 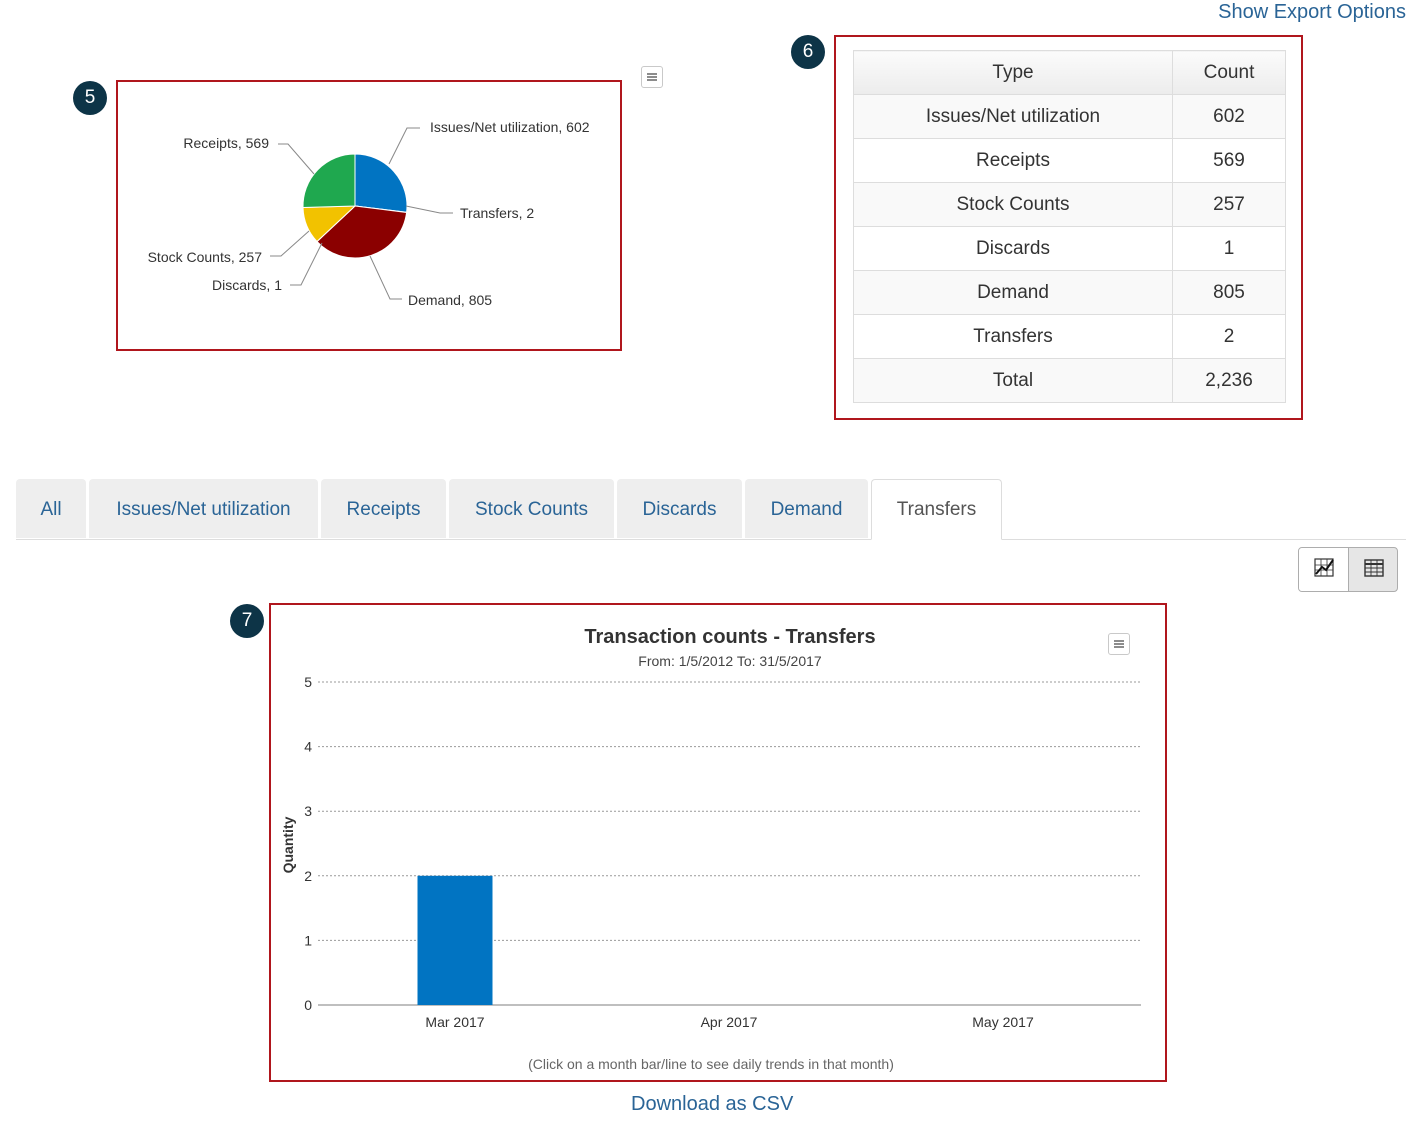 What do you see at coordinates (226, 143) in the screenshot?
I see `pie-label-receipts: Receipts, 569` at bounding box center [226, 143].